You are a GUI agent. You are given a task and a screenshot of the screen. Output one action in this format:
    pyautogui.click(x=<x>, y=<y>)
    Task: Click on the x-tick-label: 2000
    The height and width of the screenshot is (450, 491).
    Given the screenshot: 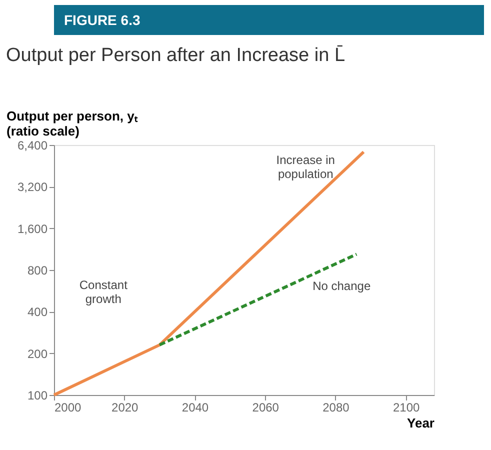 What is the action you would take?
    pyautogui.click(x=68, y=407)
    